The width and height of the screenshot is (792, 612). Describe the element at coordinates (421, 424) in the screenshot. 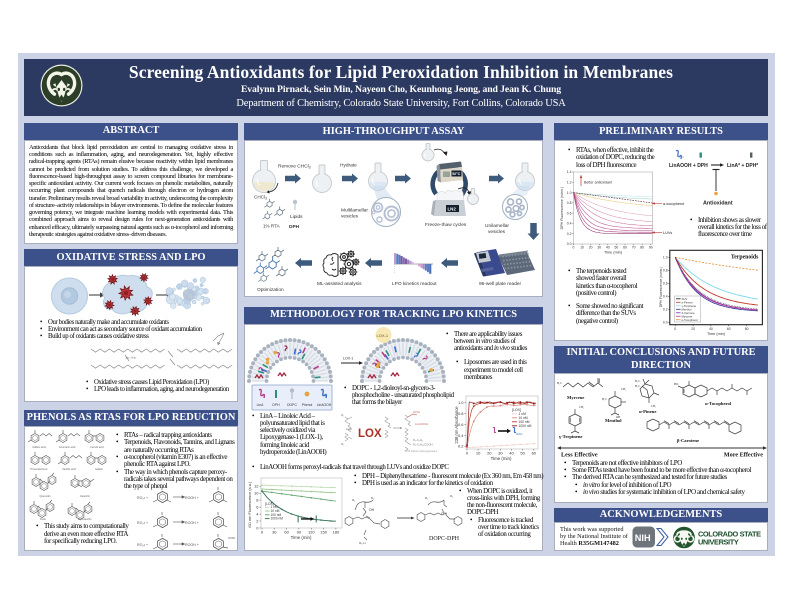

I see `svg-text: LinAOOH` at that location.